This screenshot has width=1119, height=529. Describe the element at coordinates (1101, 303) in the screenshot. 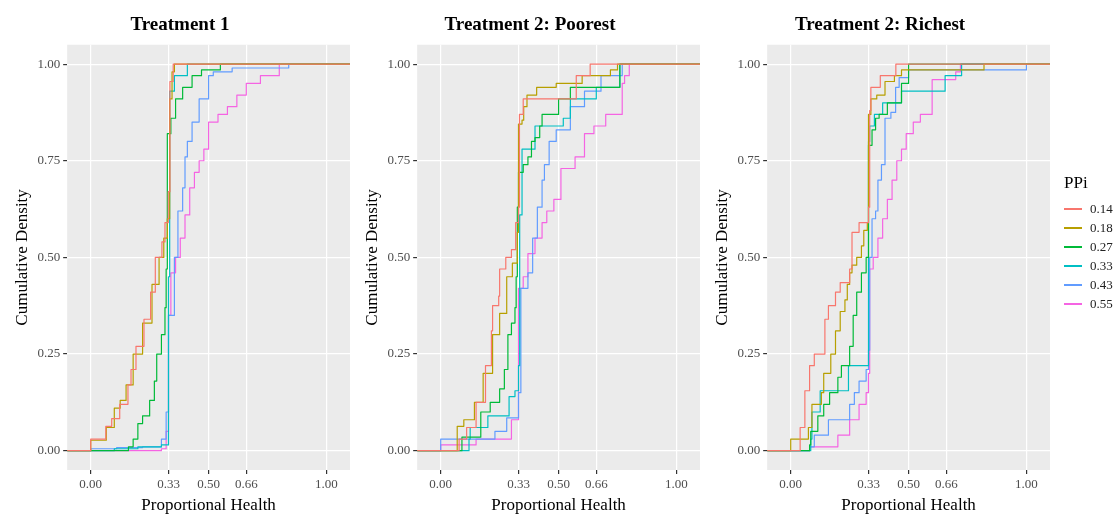

I see `legend-label: 0.55` at that location.